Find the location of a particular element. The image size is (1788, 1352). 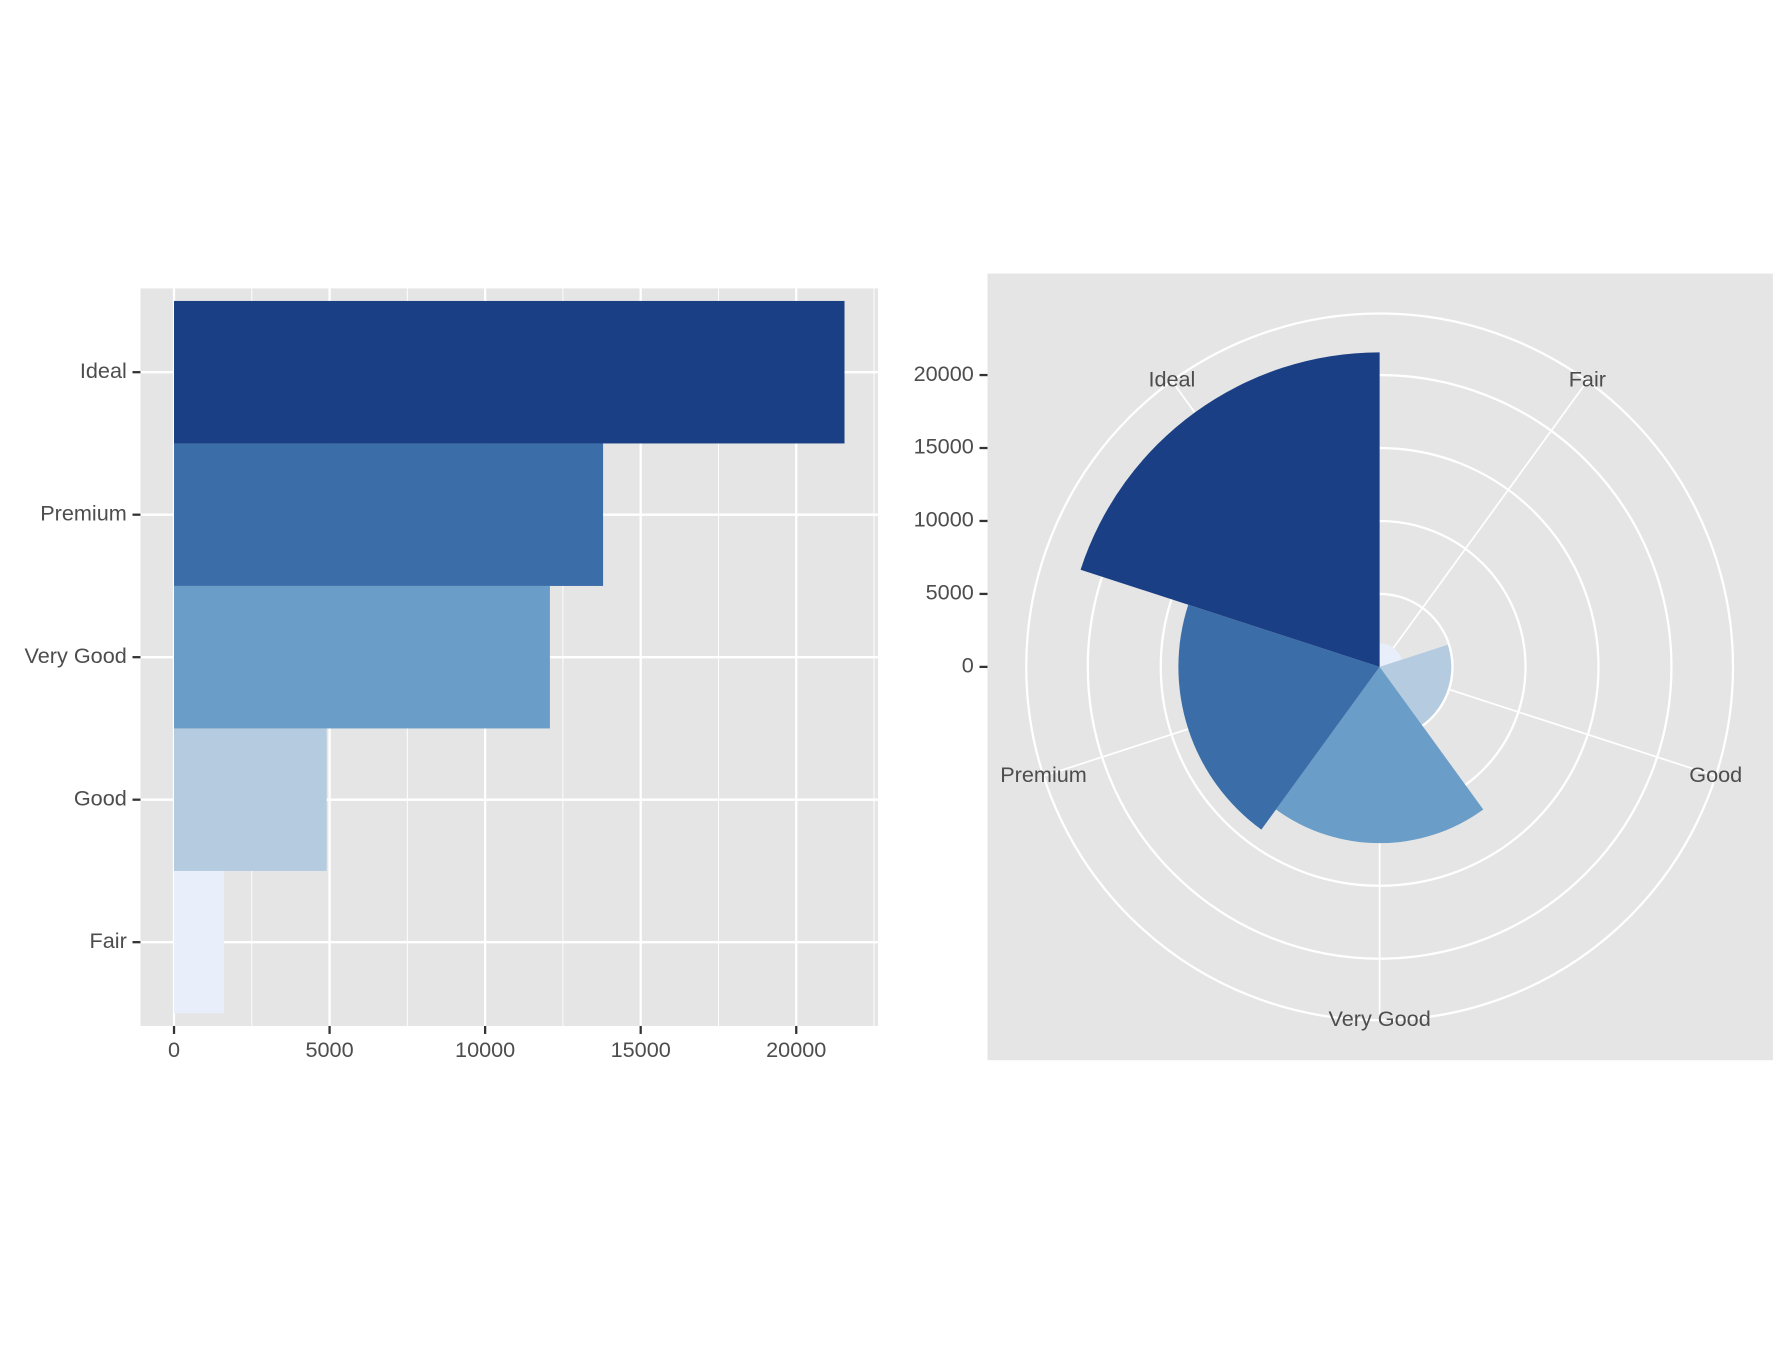

theta-label: Fair is located at coordinates (1587, 379).